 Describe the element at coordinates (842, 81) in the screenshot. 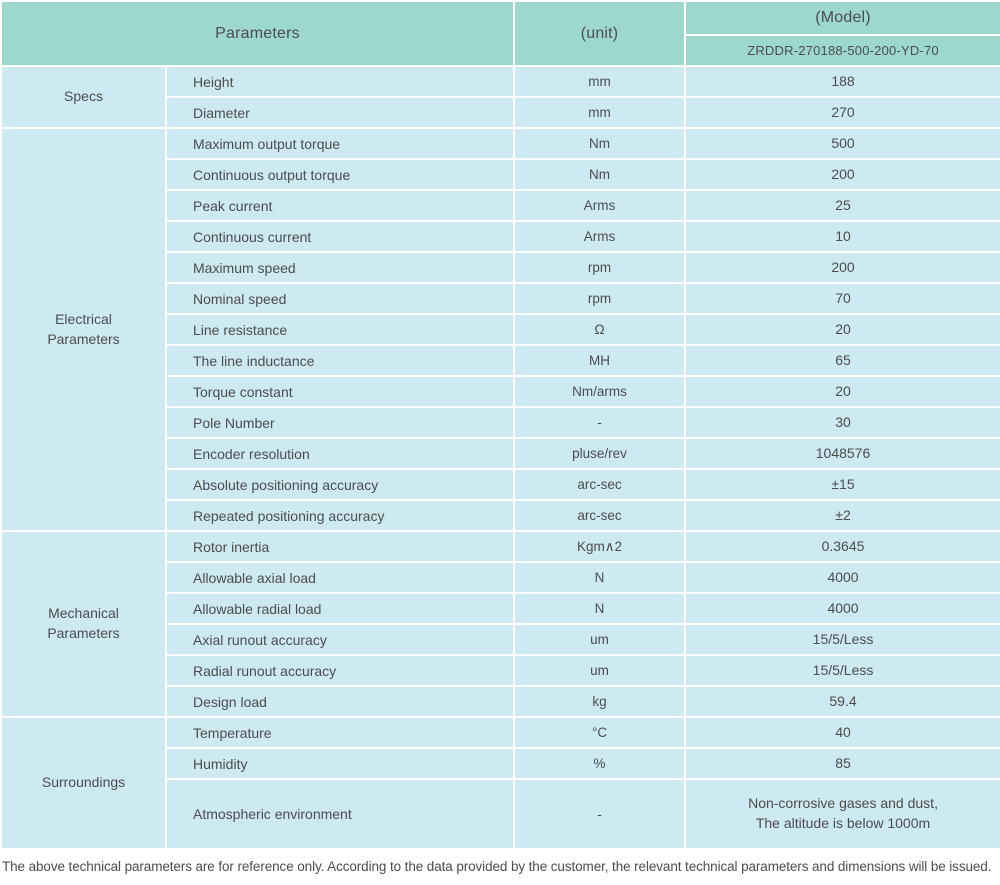

I see `value-cell: 188` at that location.